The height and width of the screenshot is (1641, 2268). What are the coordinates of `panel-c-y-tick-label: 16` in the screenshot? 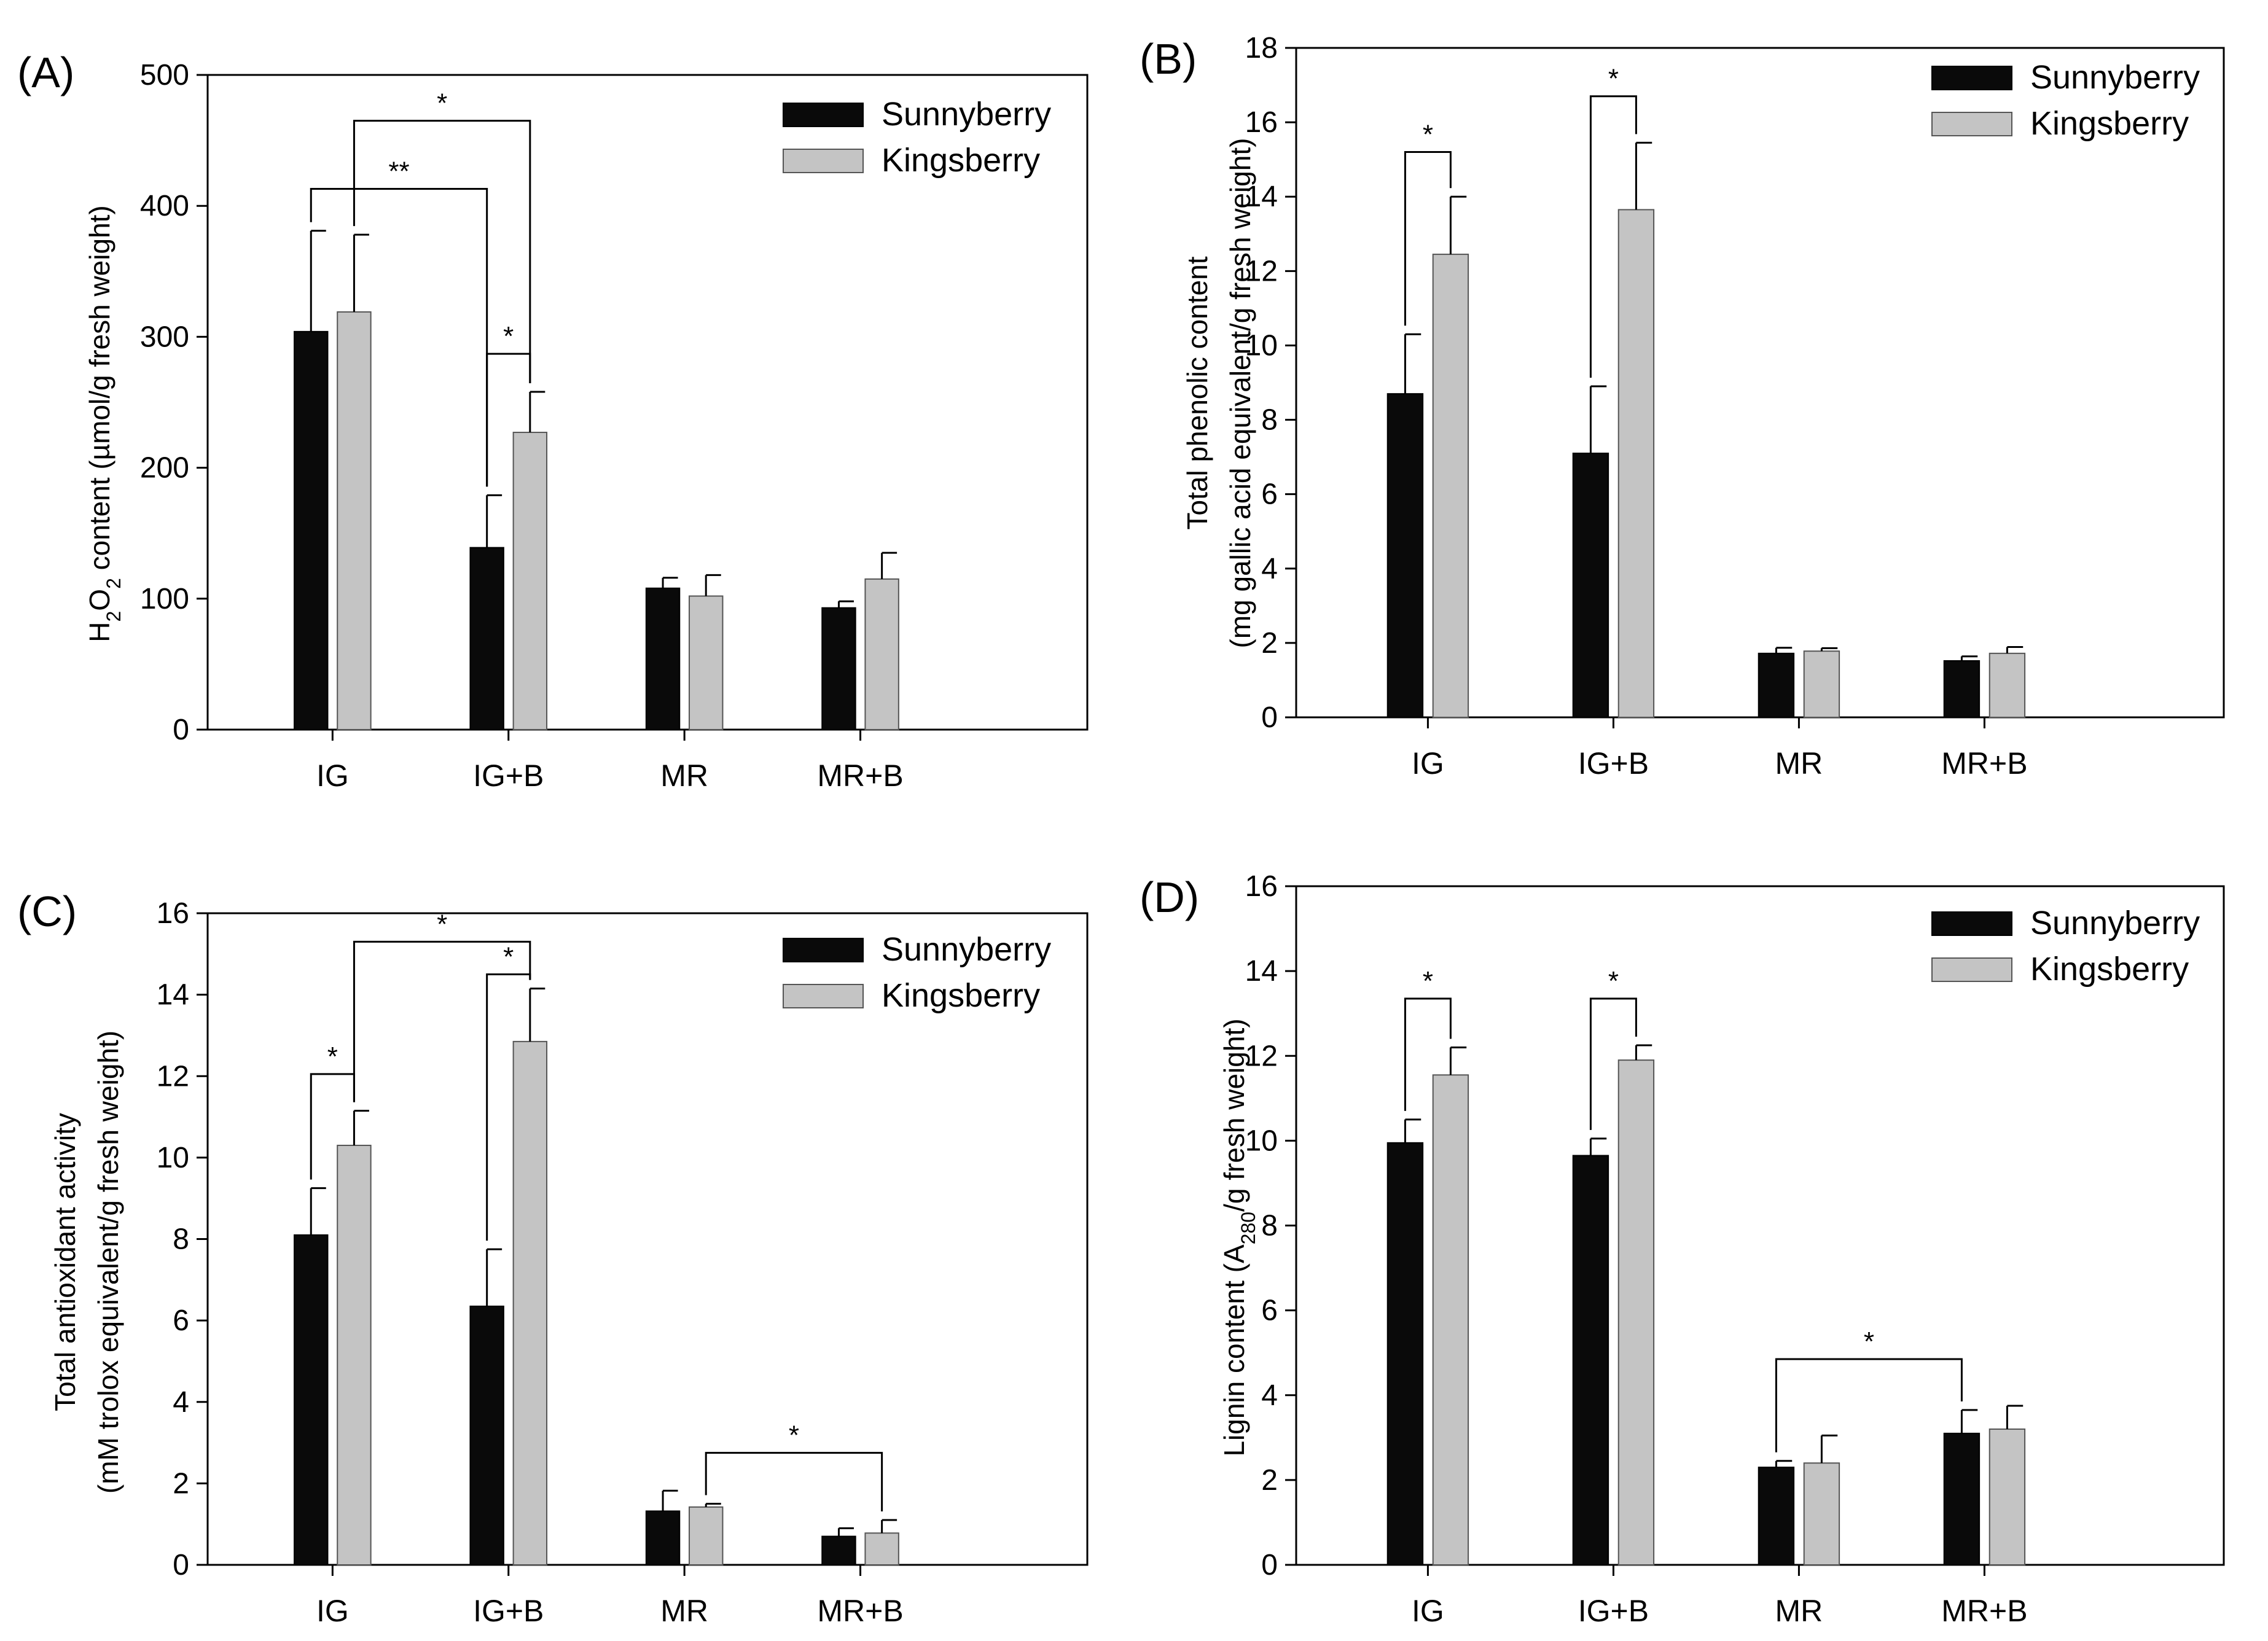 It's located at (173, 913).